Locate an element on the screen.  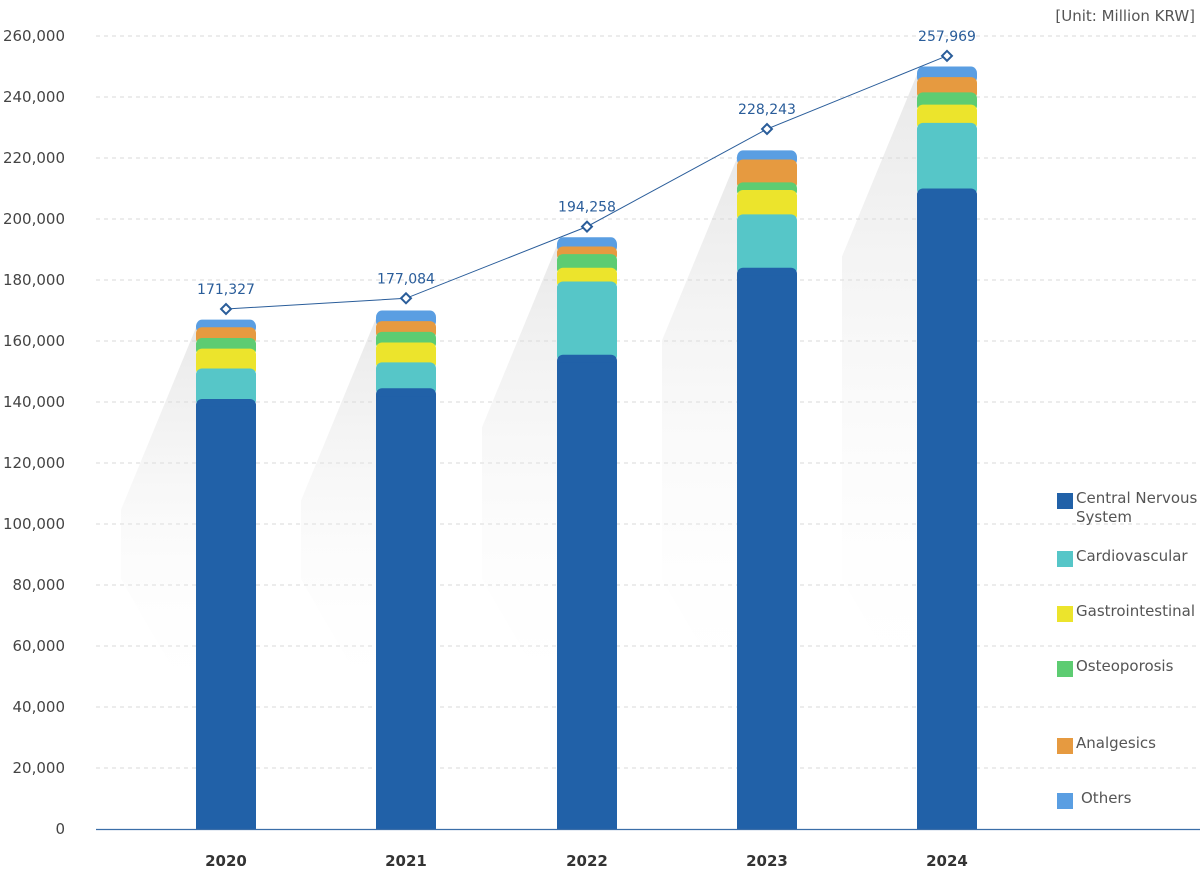
total-data-label: 228,243 is located at coordinates (767, 110).